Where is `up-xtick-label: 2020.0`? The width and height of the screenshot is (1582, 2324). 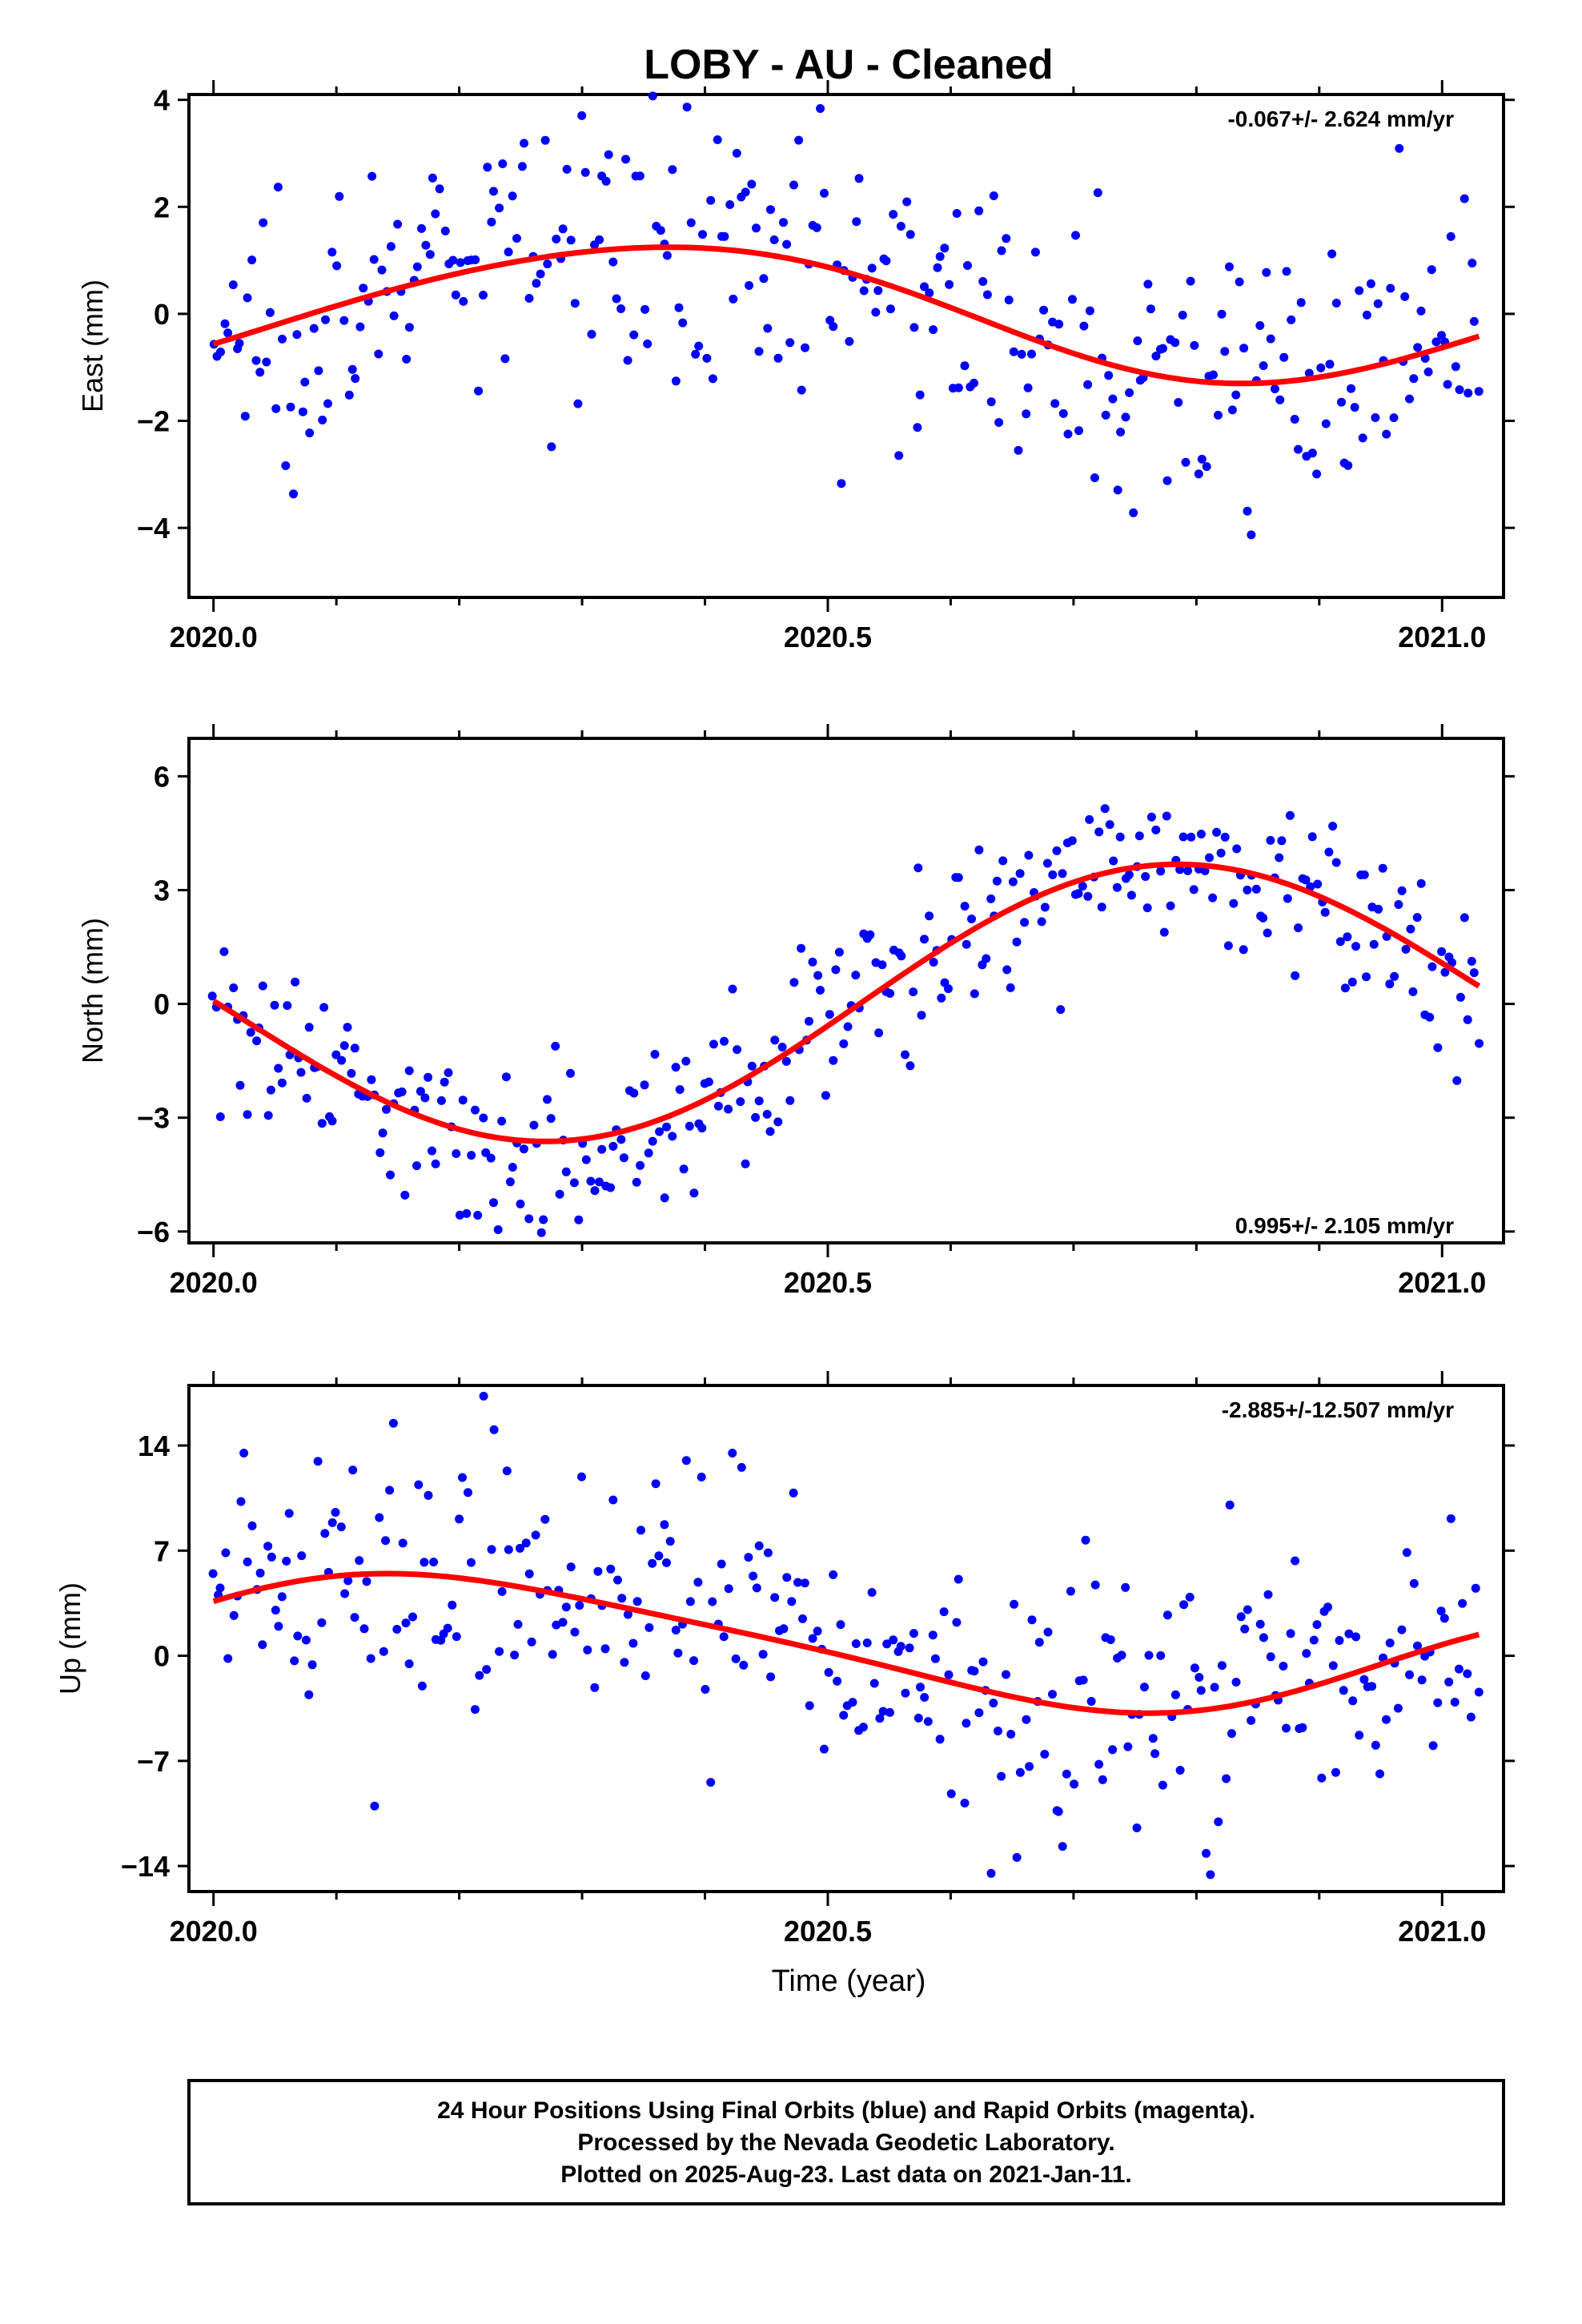 up-xtick-label: 2020.0 is located at coordinates (214, 1931).